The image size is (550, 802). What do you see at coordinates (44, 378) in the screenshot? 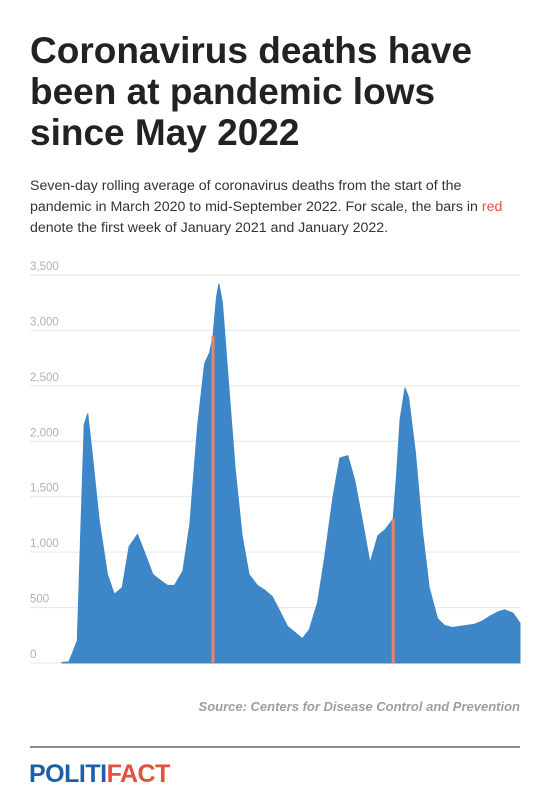
I see `y-tick-label: 2,500` at bounding box center [44, 378].